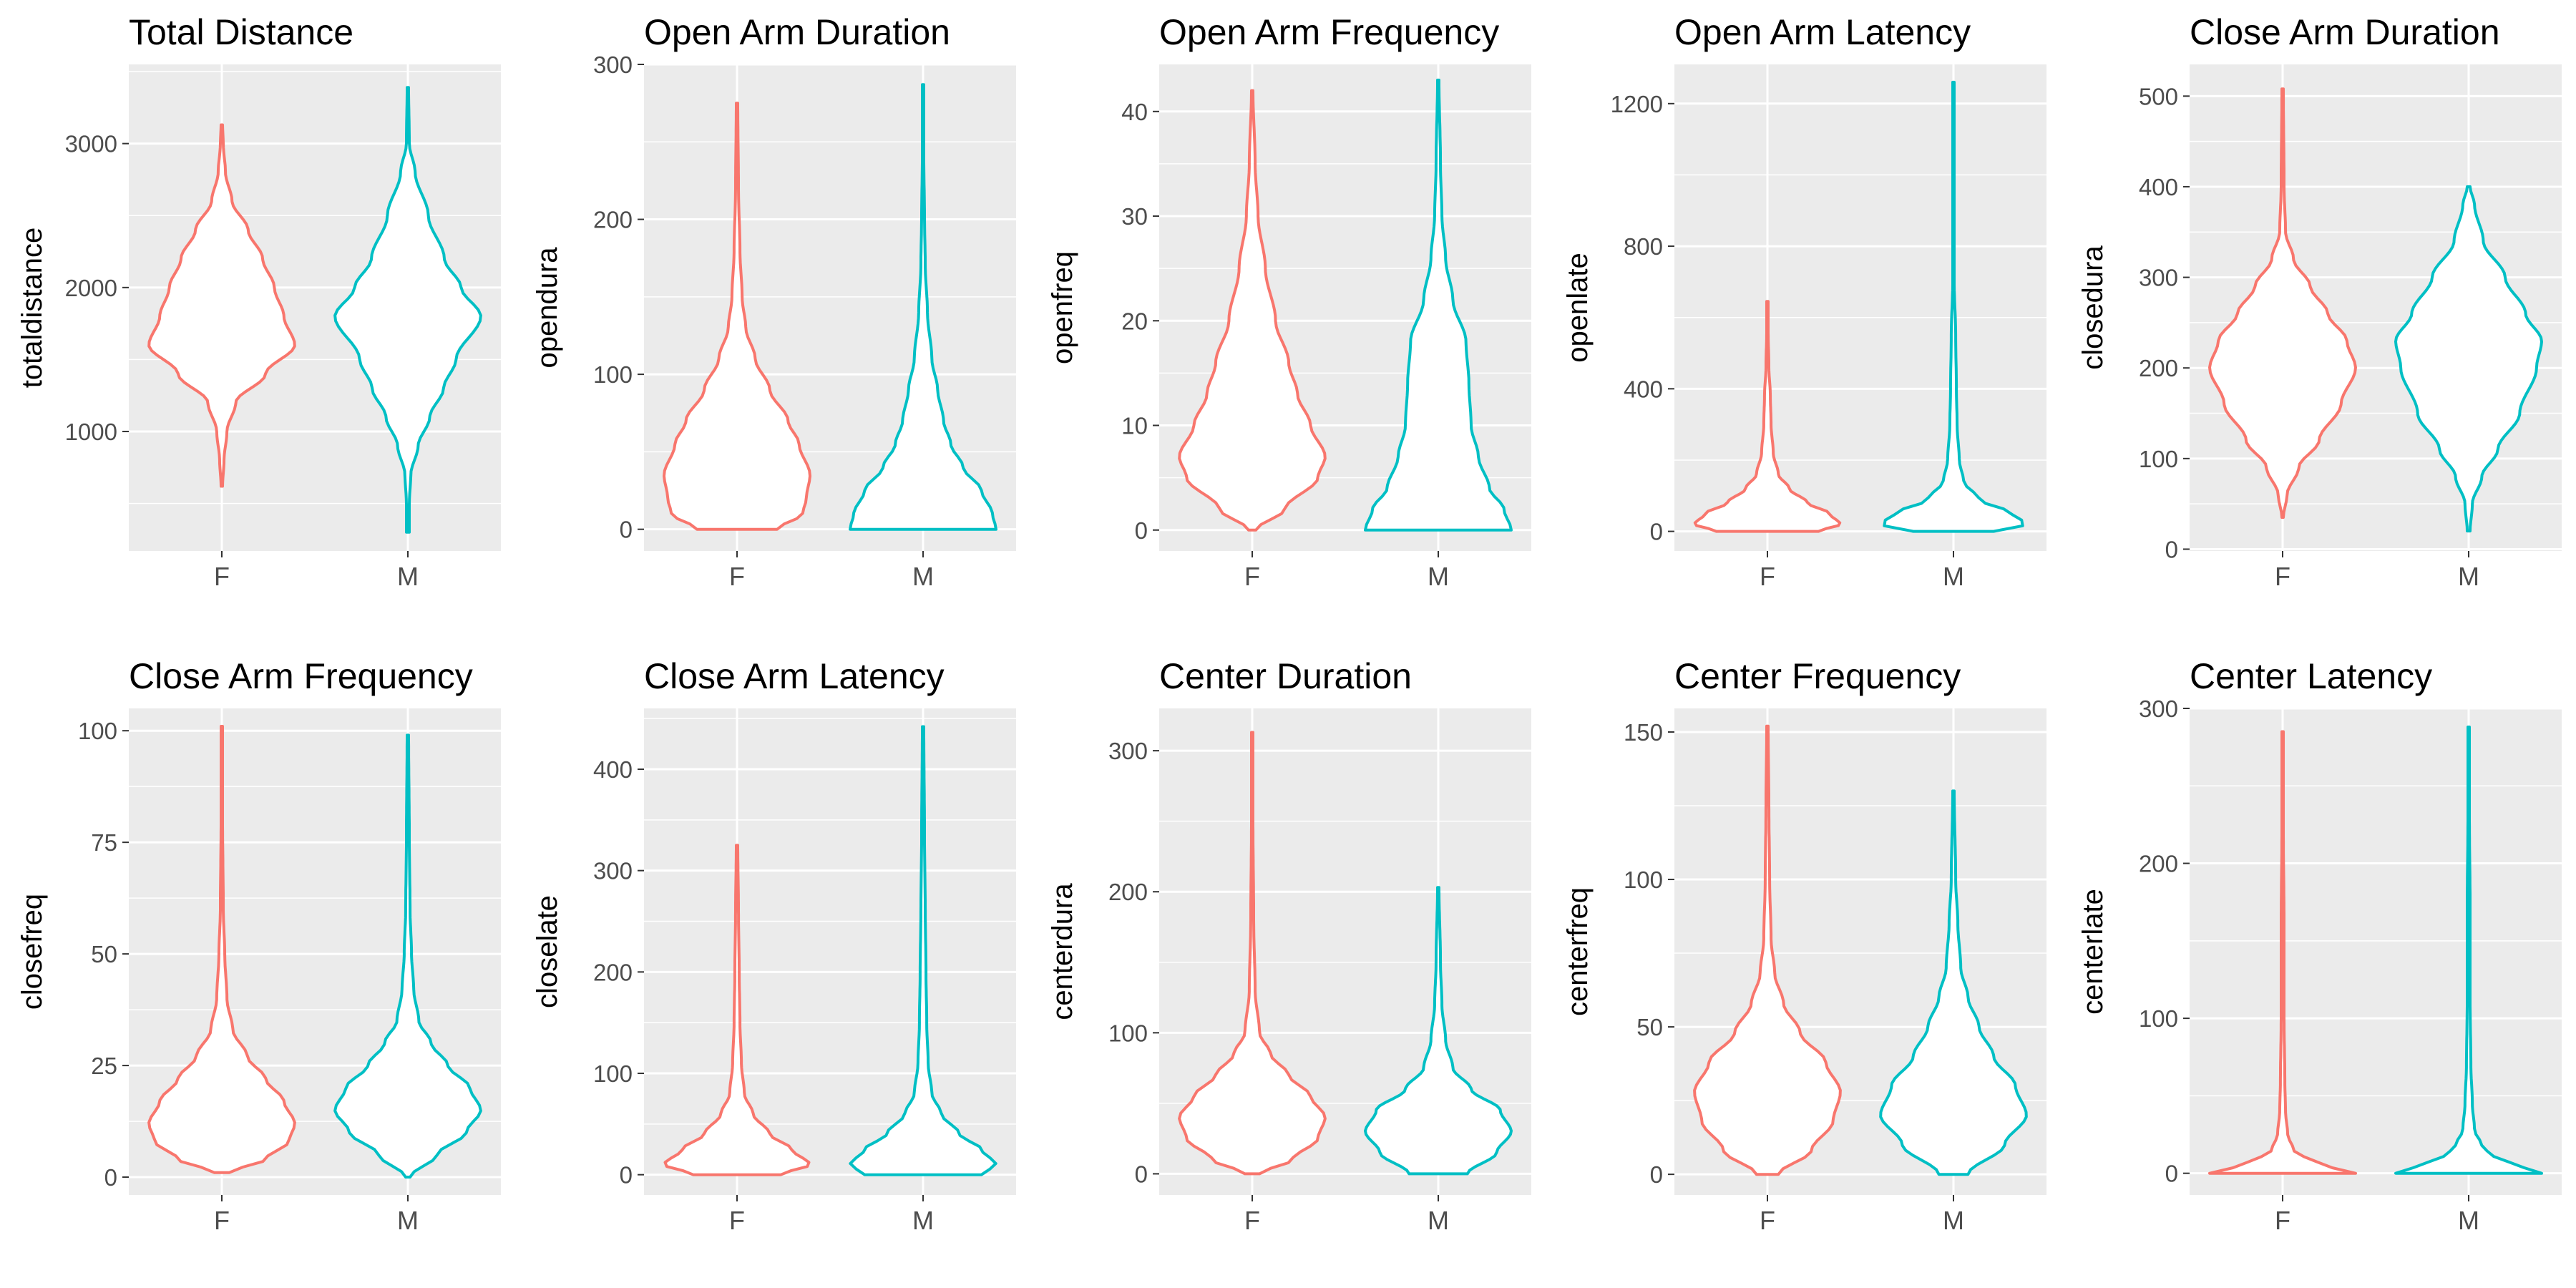 The width and height of the screenshot is (2576, 1288). Describe the element at coordinates (32, 952) in the screenshot. I see `y-axis-label: closefreq` at that location.